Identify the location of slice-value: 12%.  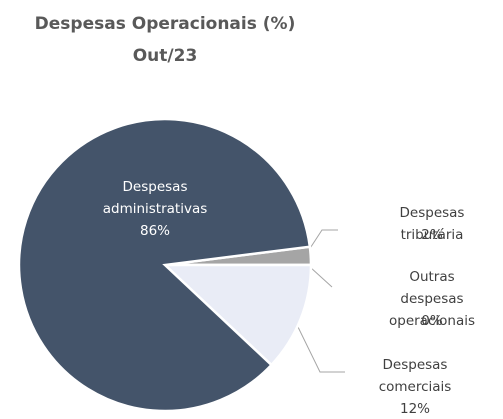
(415, 409).